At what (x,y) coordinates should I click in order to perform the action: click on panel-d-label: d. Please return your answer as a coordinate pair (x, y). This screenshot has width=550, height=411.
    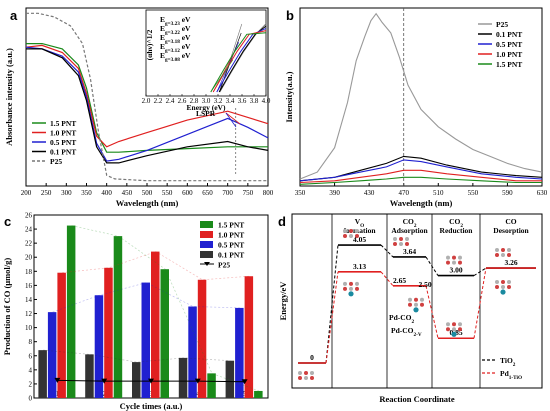
    Looking at the image, I should click on (282, 221).